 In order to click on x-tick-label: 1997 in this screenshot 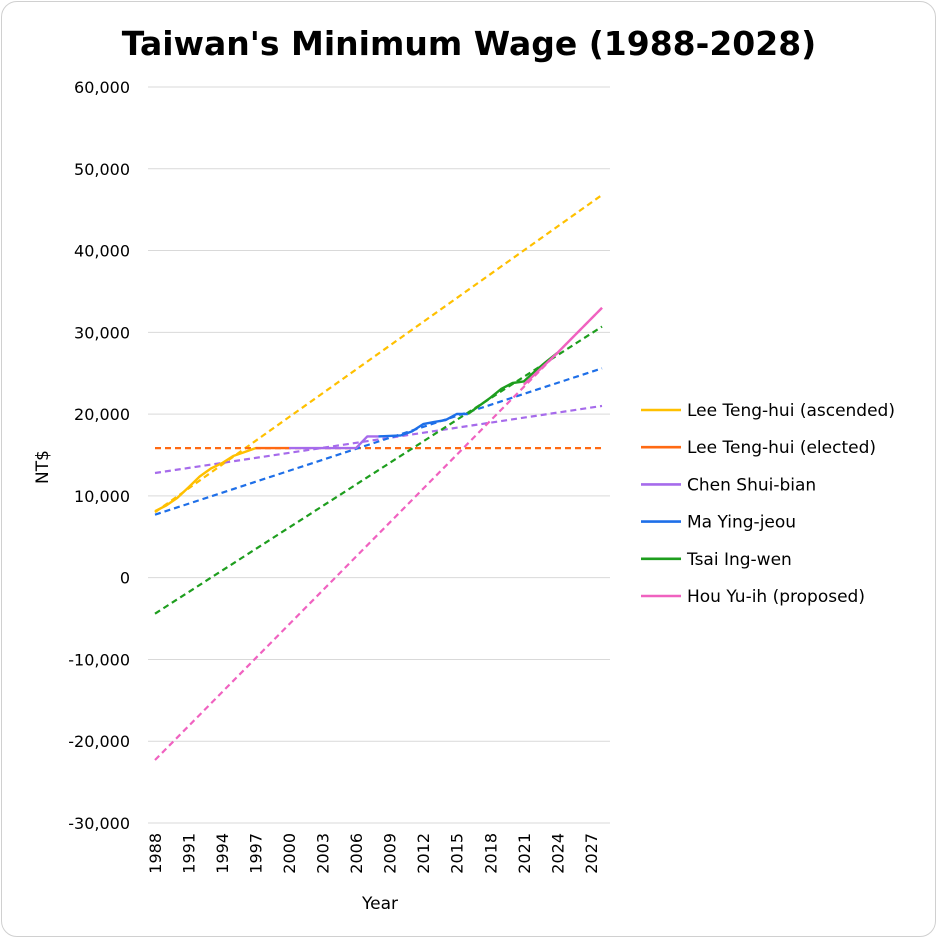, I will do `click(256, 853)`.